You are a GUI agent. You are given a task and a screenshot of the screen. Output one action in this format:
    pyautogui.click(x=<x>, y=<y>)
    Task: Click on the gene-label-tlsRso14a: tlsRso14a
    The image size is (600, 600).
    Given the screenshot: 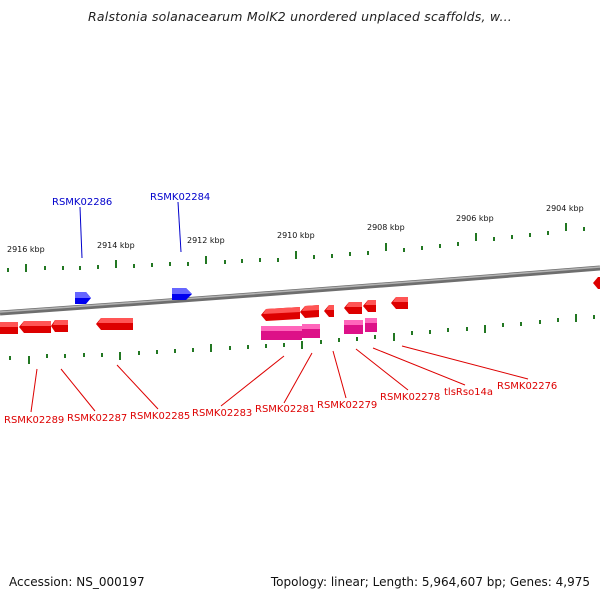 What is the action you would take?
    pyautogui.click(x=468, y=392)
    